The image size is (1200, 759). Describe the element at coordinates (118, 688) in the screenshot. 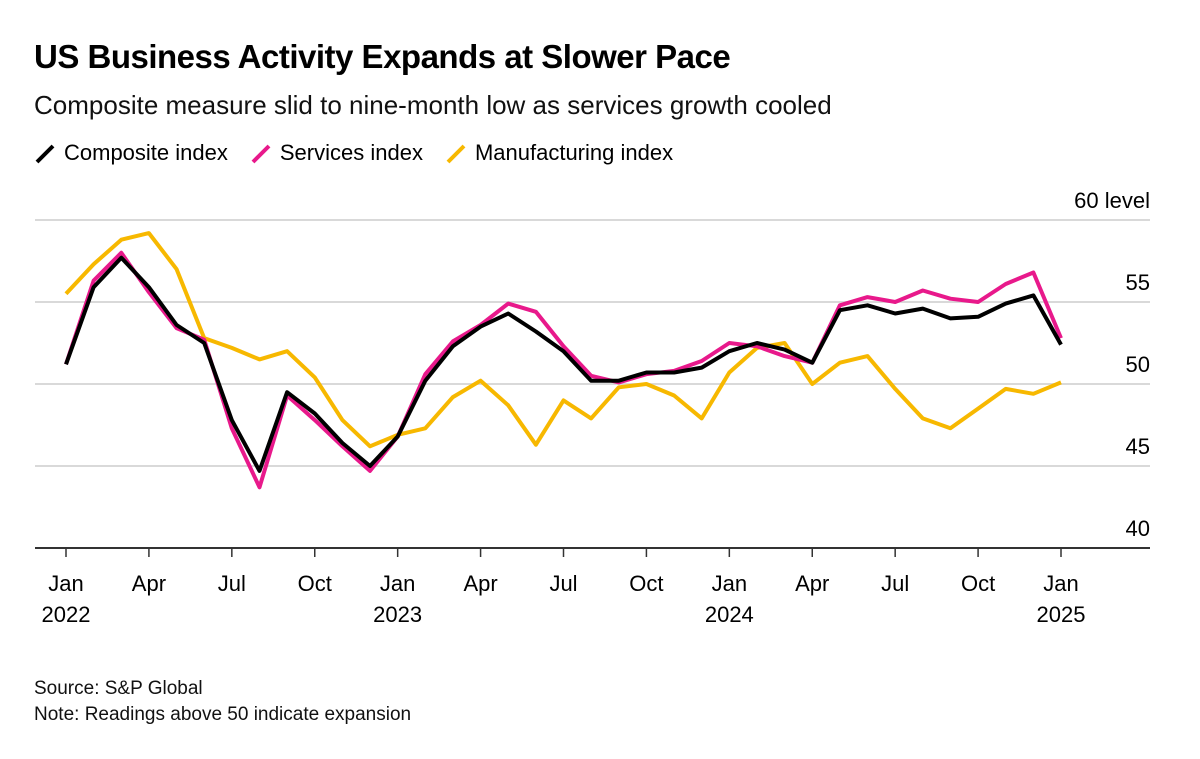

I see `source: Source: S&P Global` at that location.